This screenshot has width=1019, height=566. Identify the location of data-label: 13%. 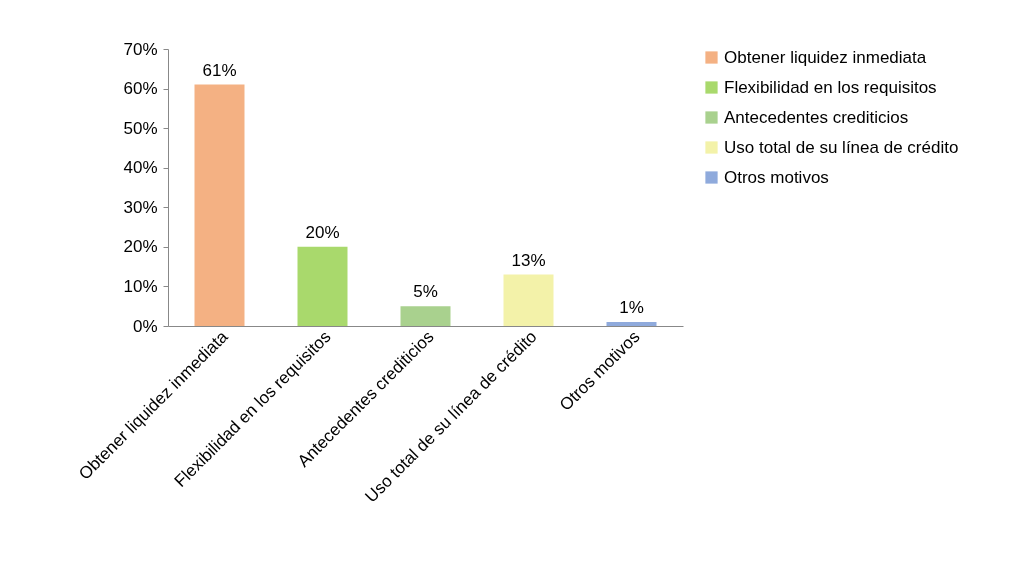
(528, 260).